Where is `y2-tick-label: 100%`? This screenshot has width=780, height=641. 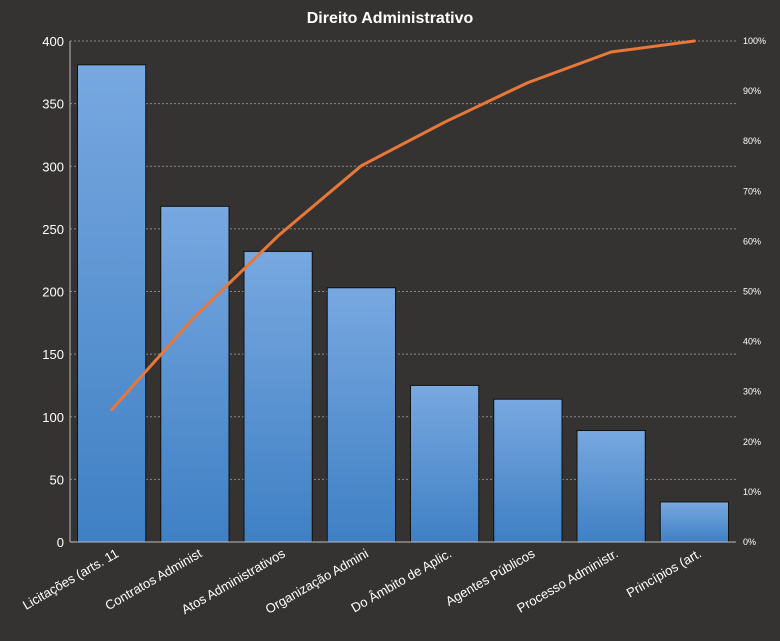 y2-tick-label: 100% is located at coordinates (754, 41).